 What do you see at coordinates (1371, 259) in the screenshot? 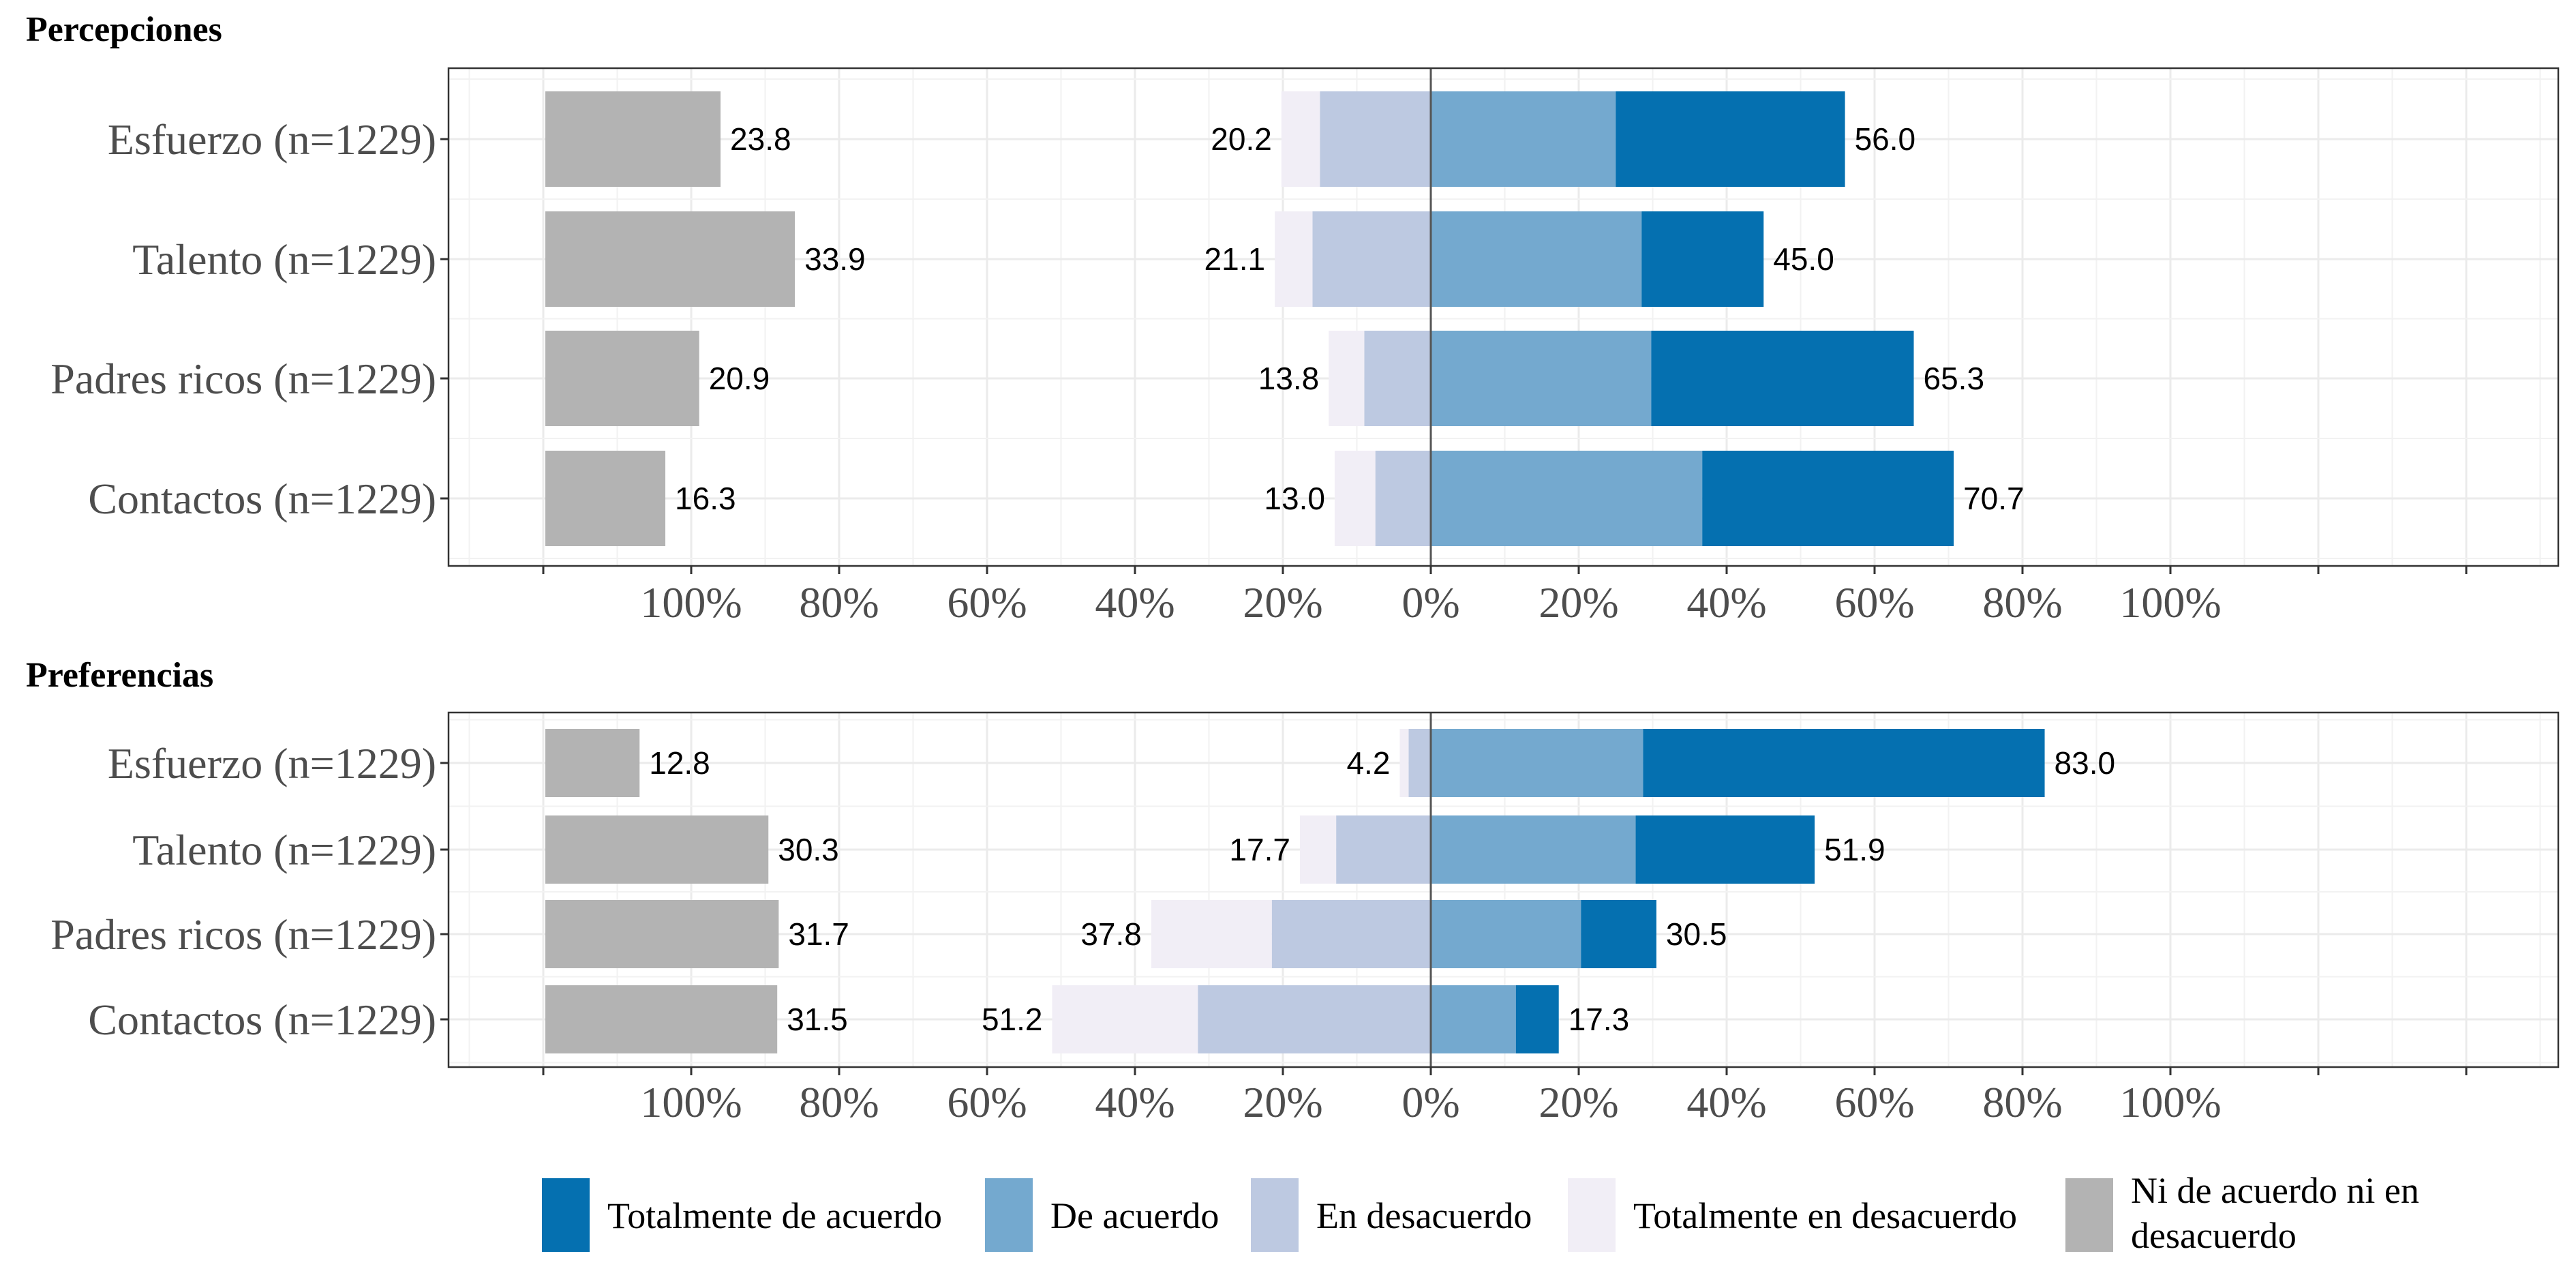
I see `bar-en-desacuerdo-talento` at bounding box center [1371, 259].